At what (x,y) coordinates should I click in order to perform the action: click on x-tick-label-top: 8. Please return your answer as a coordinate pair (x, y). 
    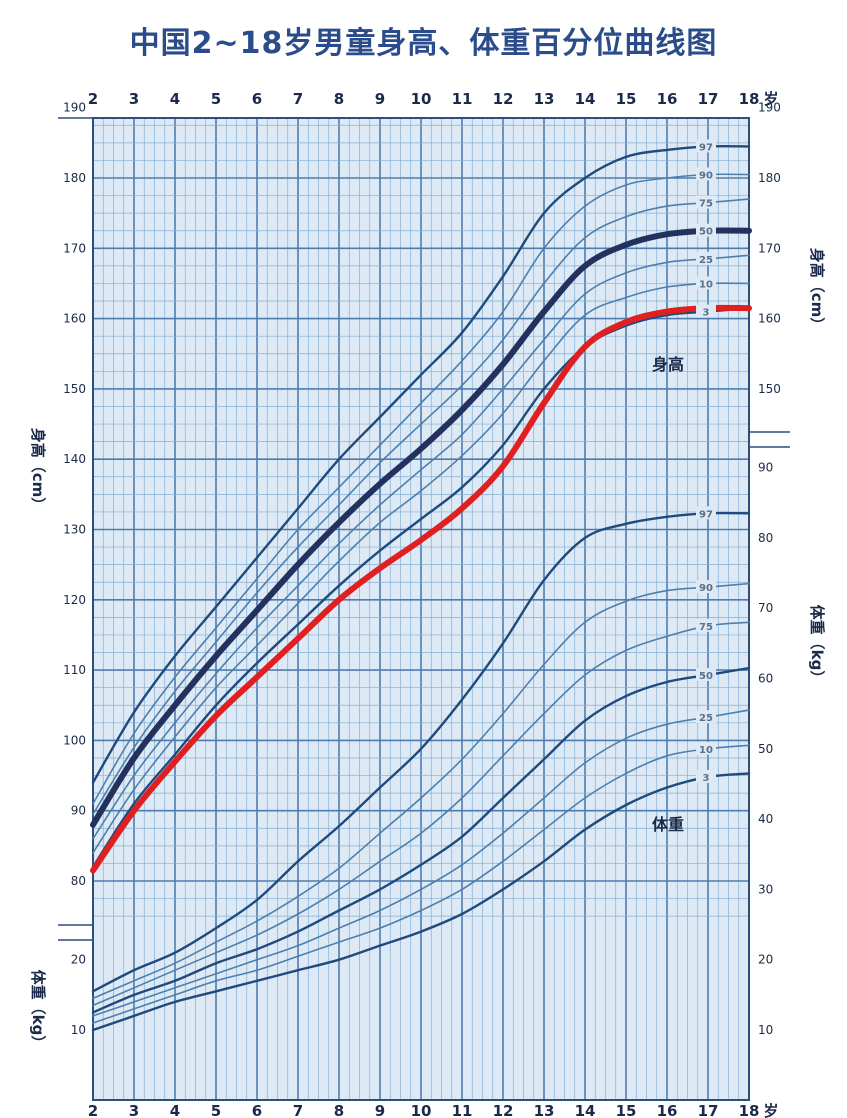
    Looking at the image, I should click on (339, 99).